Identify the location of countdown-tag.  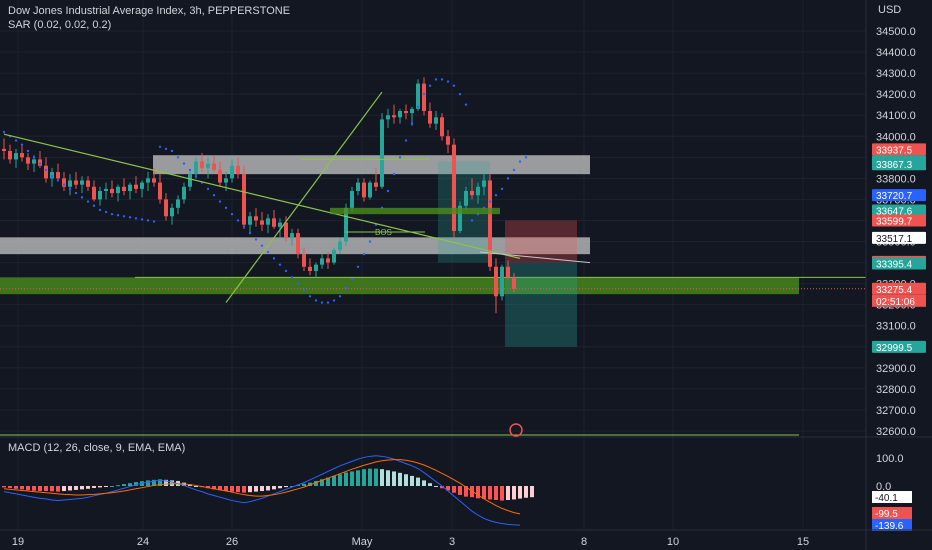
(899, 300).